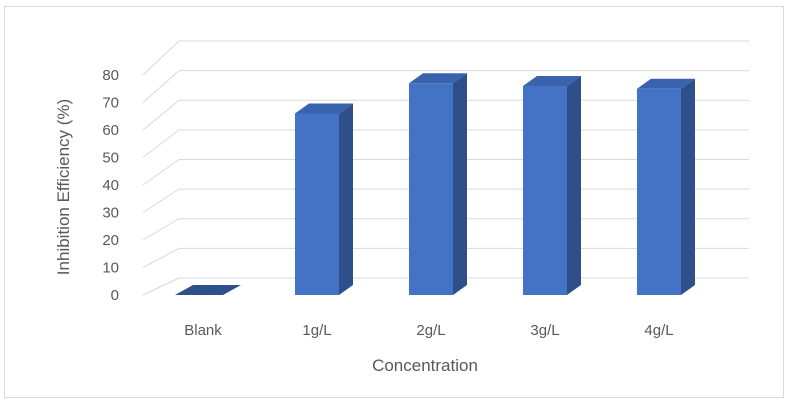 This screenshot has width=788, height=402. What do you see at coordinates (316, 330) in the screenshot?
I see `x-tick-label: 1g/L` at bounding box center [316, 330].